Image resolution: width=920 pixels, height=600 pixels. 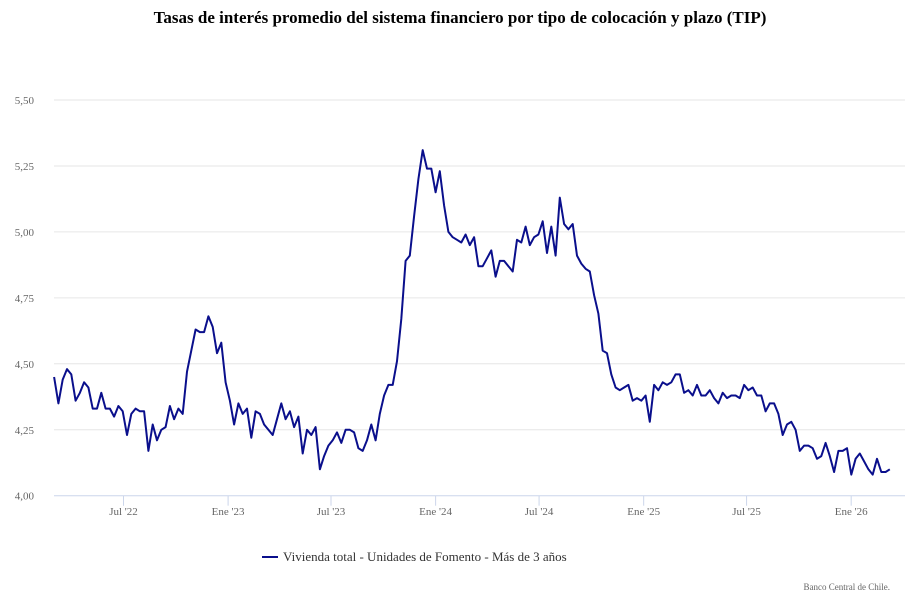 I want to click on x-tick-label: Ene '24, so click(x=435, y=512).